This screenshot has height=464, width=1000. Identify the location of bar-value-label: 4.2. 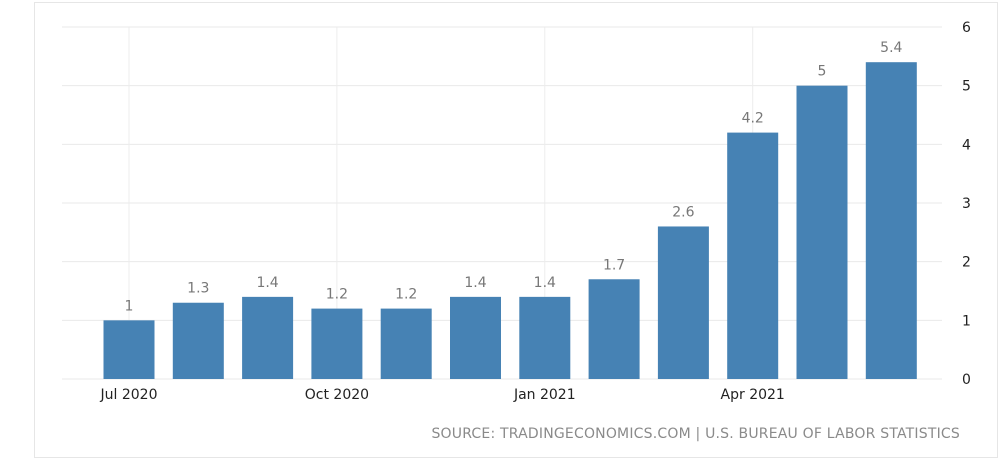
(753, 119).